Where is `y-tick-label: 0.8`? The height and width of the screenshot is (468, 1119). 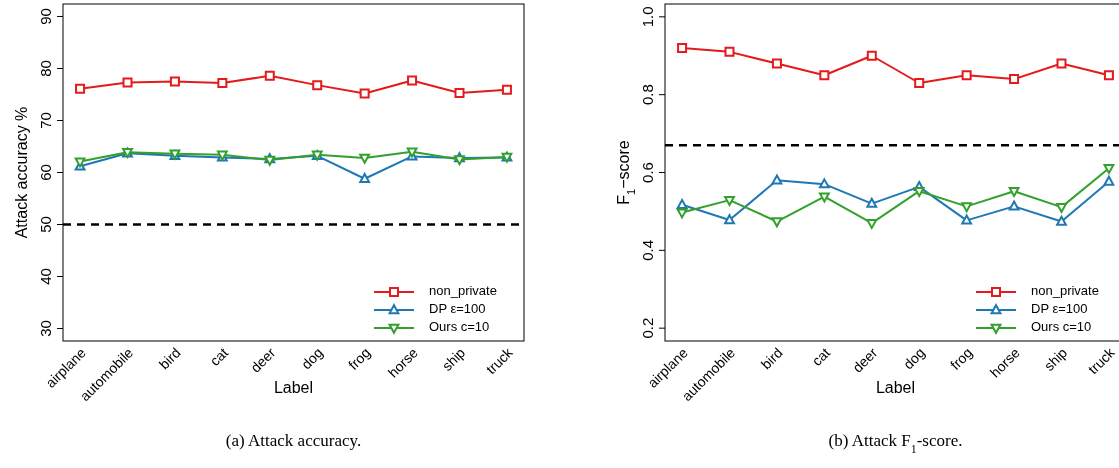 y-tick-label: 0.8 is located at coordinates (647, 95).